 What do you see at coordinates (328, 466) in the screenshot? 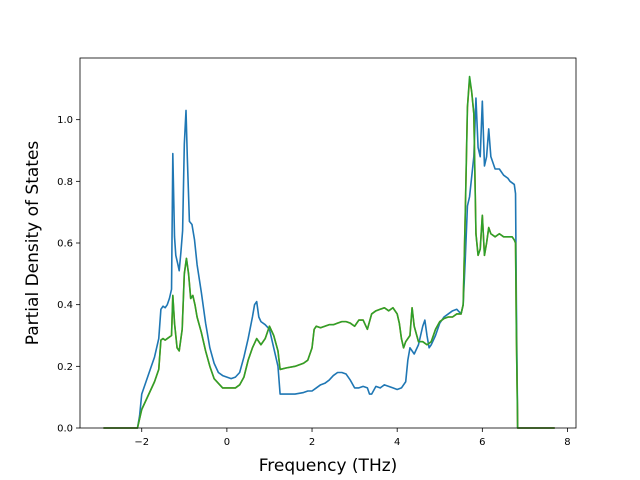
I see `x-axis-label: Frequency (THz)` at bounding box center [328, 466].